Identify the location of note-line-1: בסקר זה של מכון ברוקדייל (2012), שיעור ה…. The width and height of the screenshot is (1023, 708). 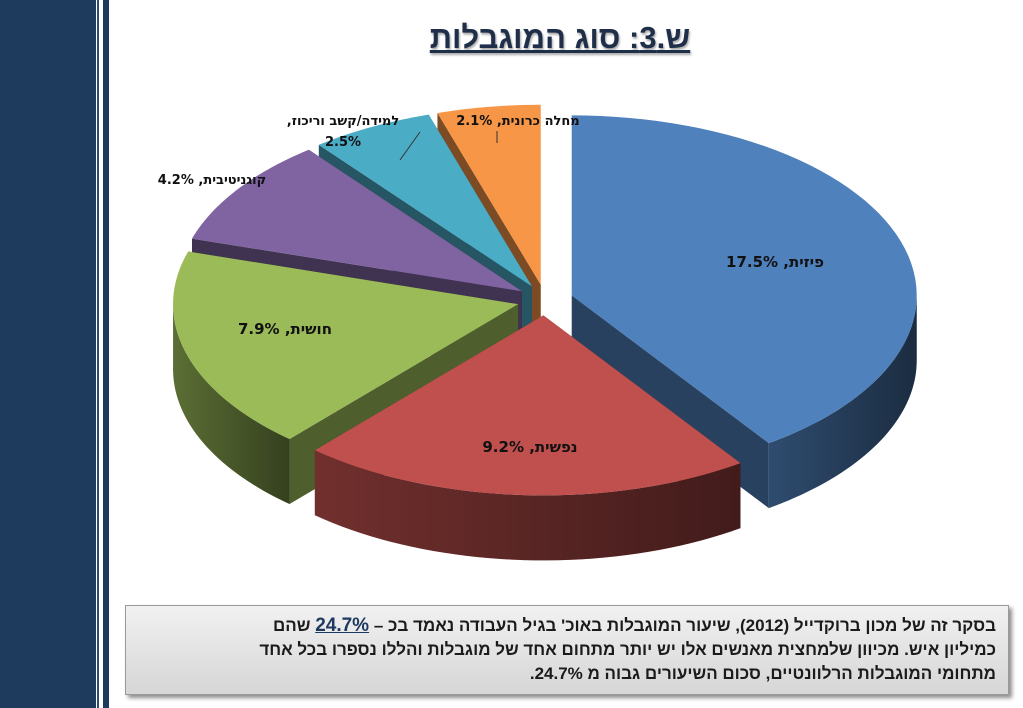
(566, 626).